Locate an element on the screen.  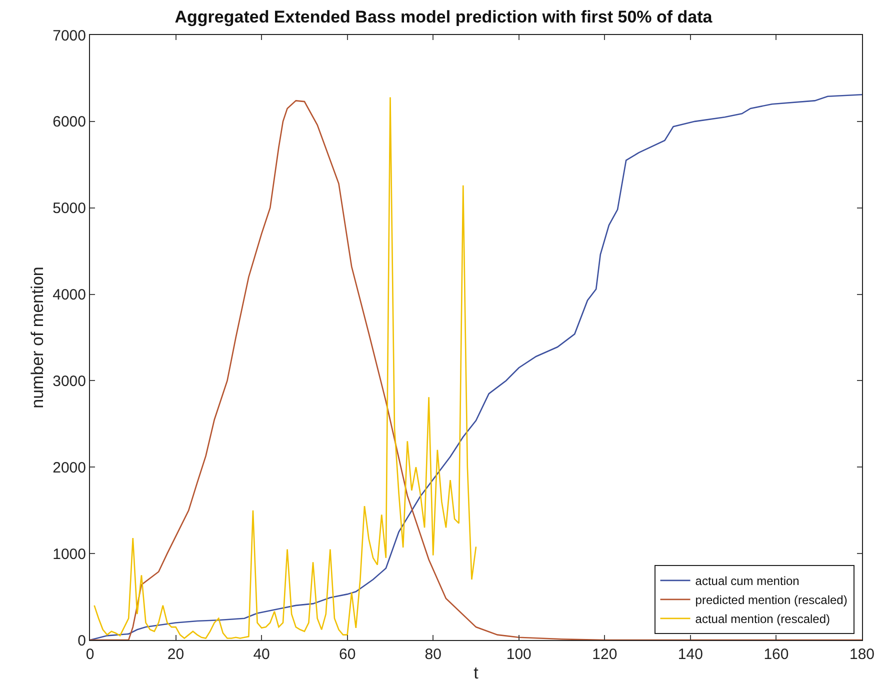
x-tick-label: 120 is located at coordinates (605, 654).